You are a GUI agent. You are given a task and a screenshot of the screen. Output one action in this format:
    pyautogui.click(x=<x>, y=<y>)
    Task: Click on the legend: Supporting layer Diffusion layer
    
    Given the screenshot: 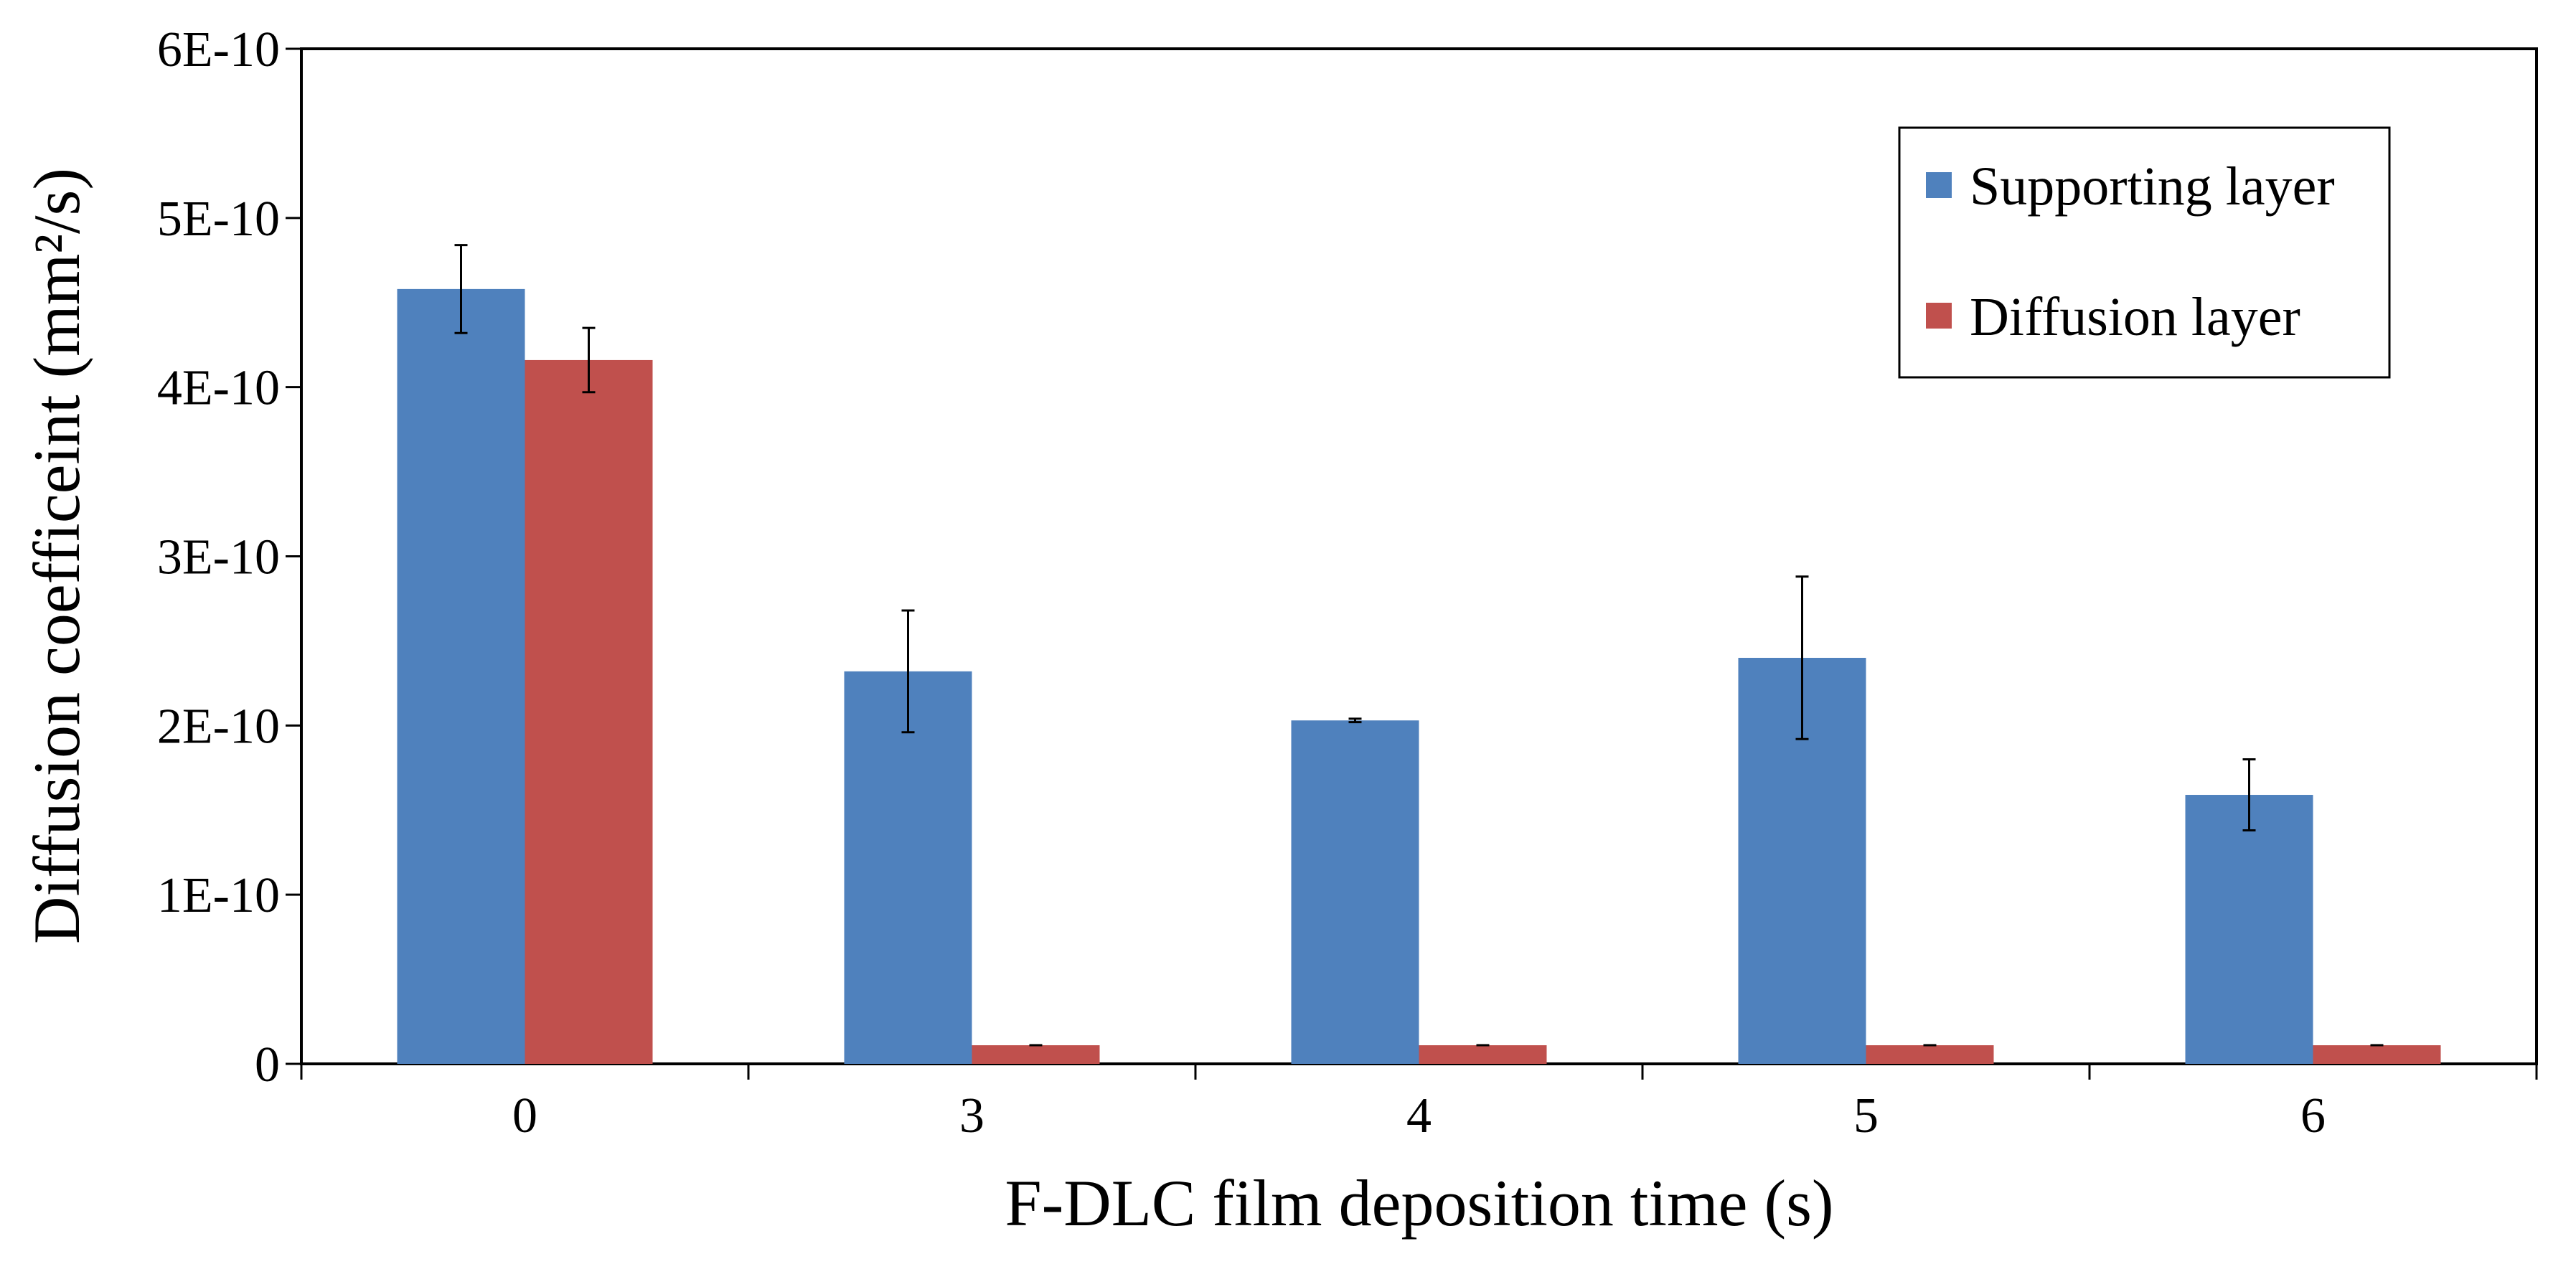 What is the action you would take?
    pyautogui.click(x=2144, y=253)
    